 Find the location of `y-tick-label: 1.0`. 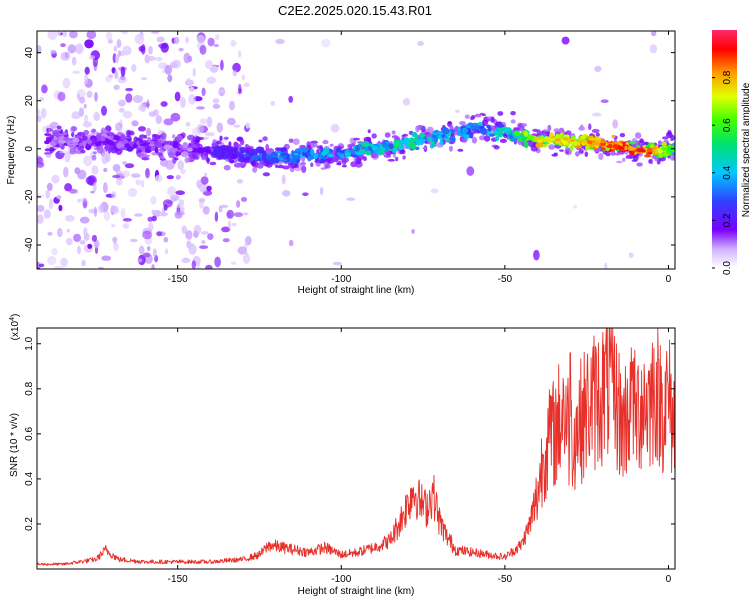

y-tick-label: 1.0 is located at coordinates (29, 343).